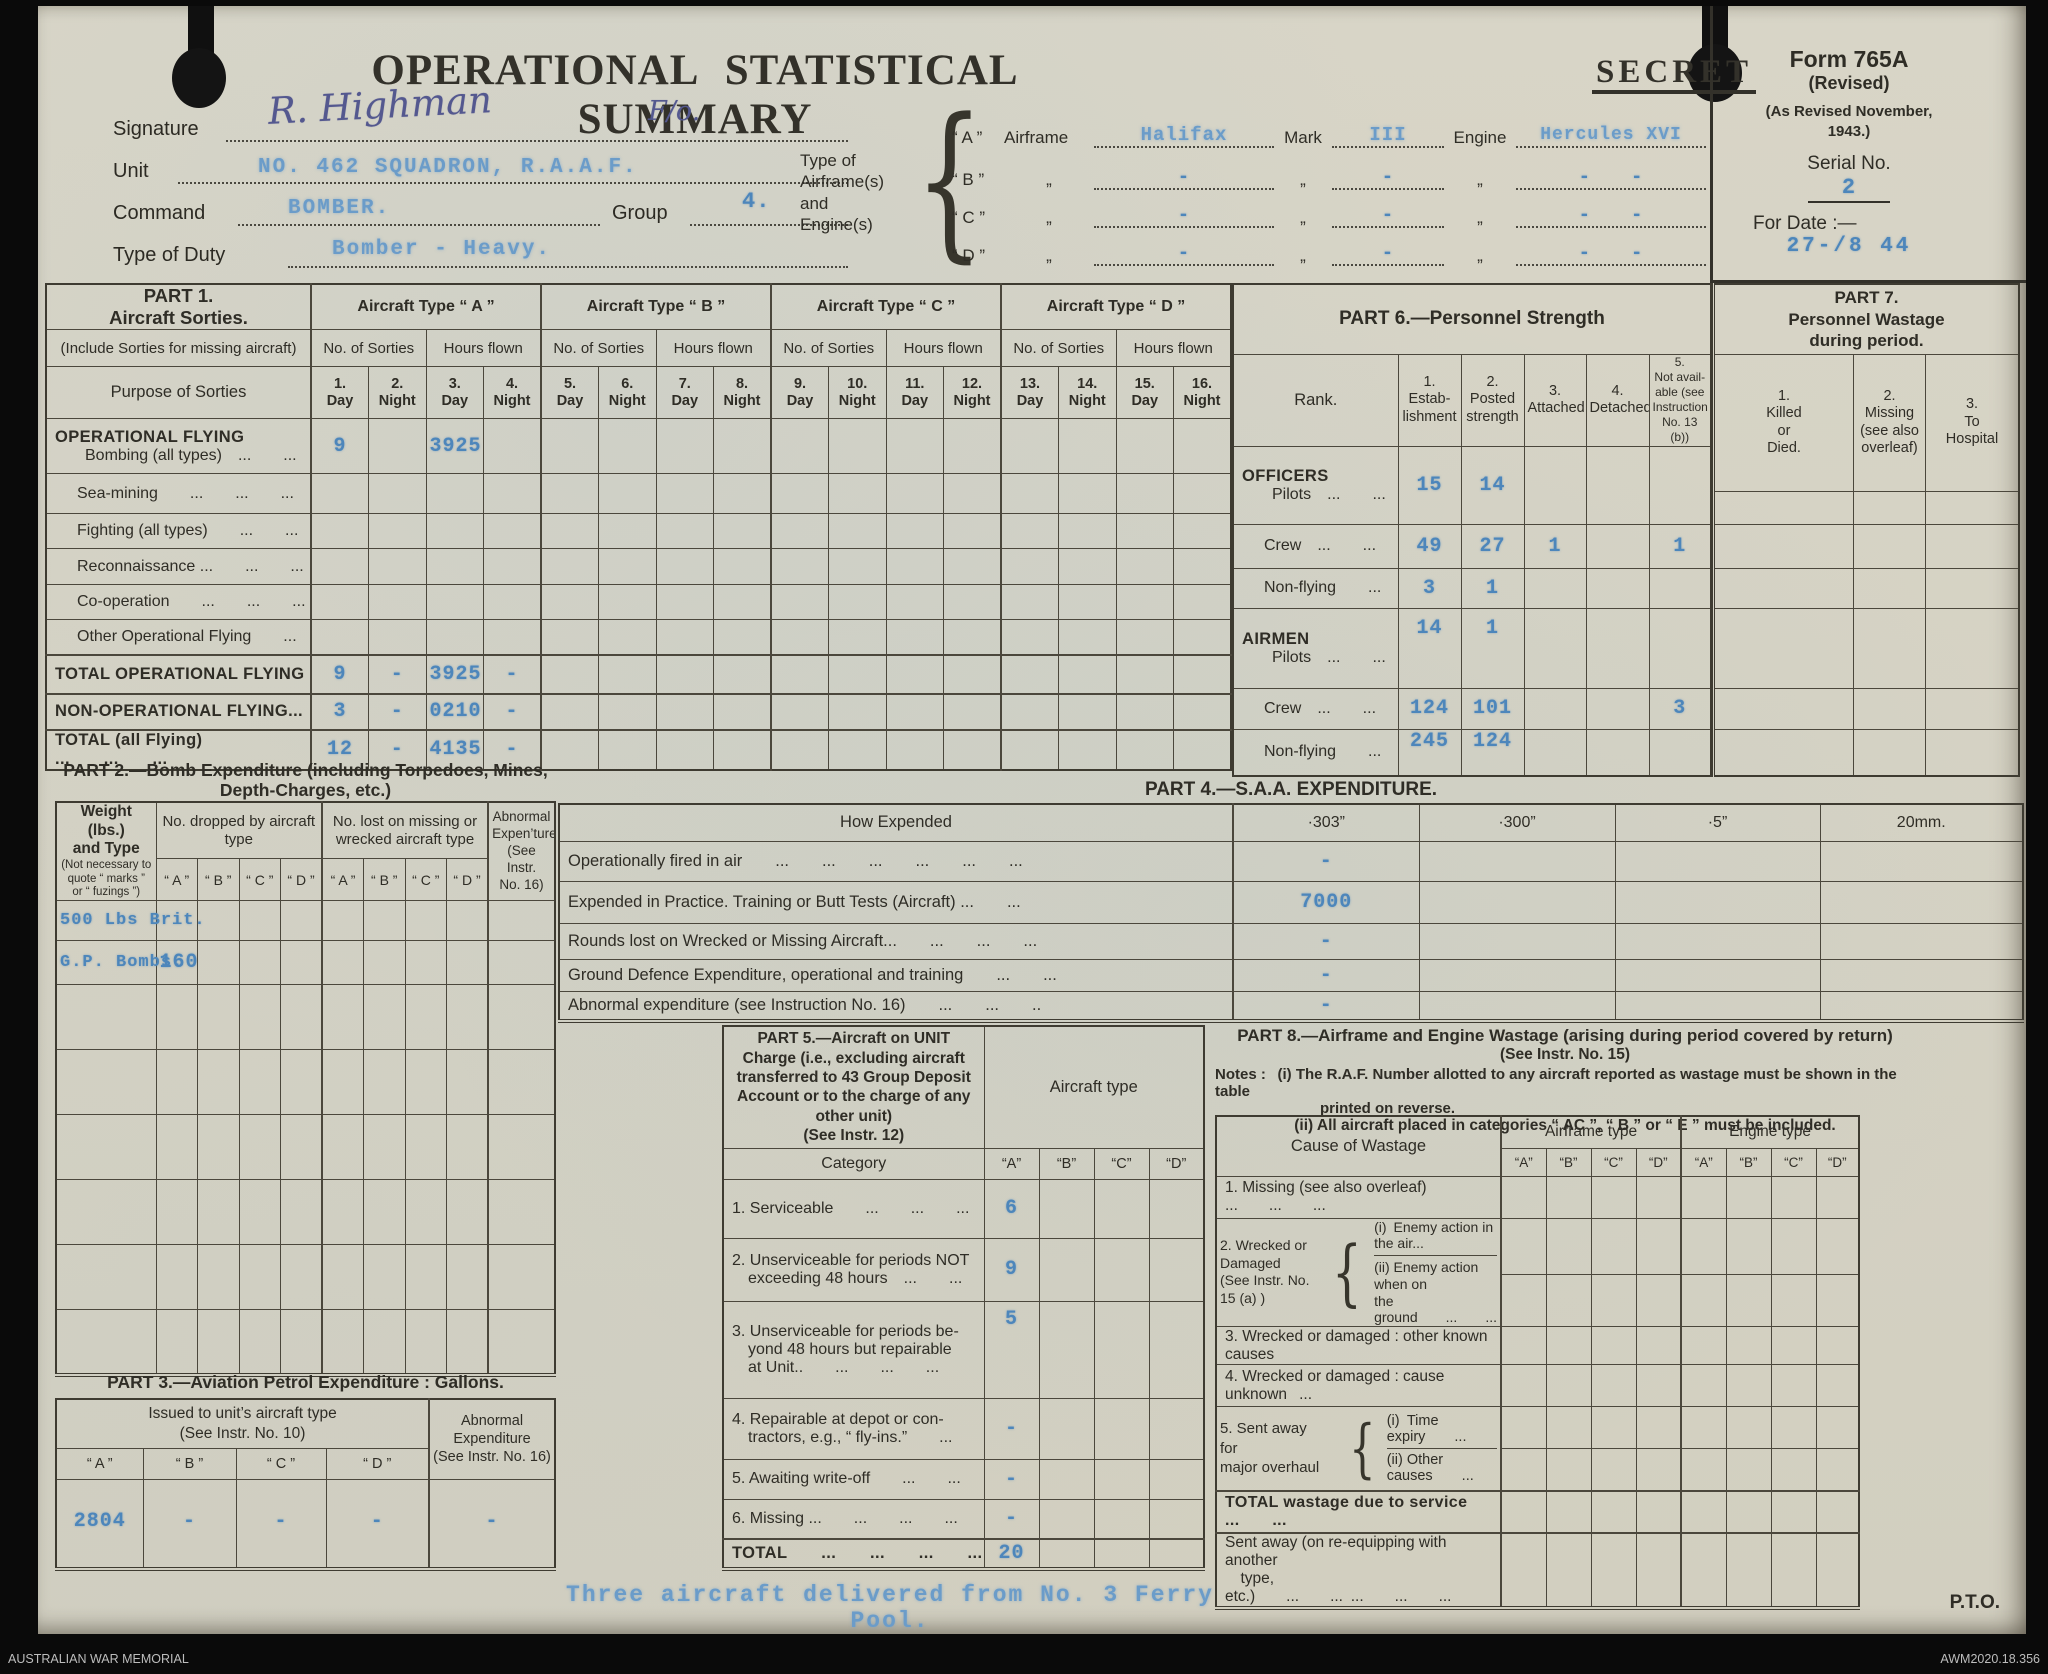 The image size is (2048, 1674). Describe the element at coordinates (189, 1463) in the screenshot. I see `type-col-header: “ B ”` at that location.